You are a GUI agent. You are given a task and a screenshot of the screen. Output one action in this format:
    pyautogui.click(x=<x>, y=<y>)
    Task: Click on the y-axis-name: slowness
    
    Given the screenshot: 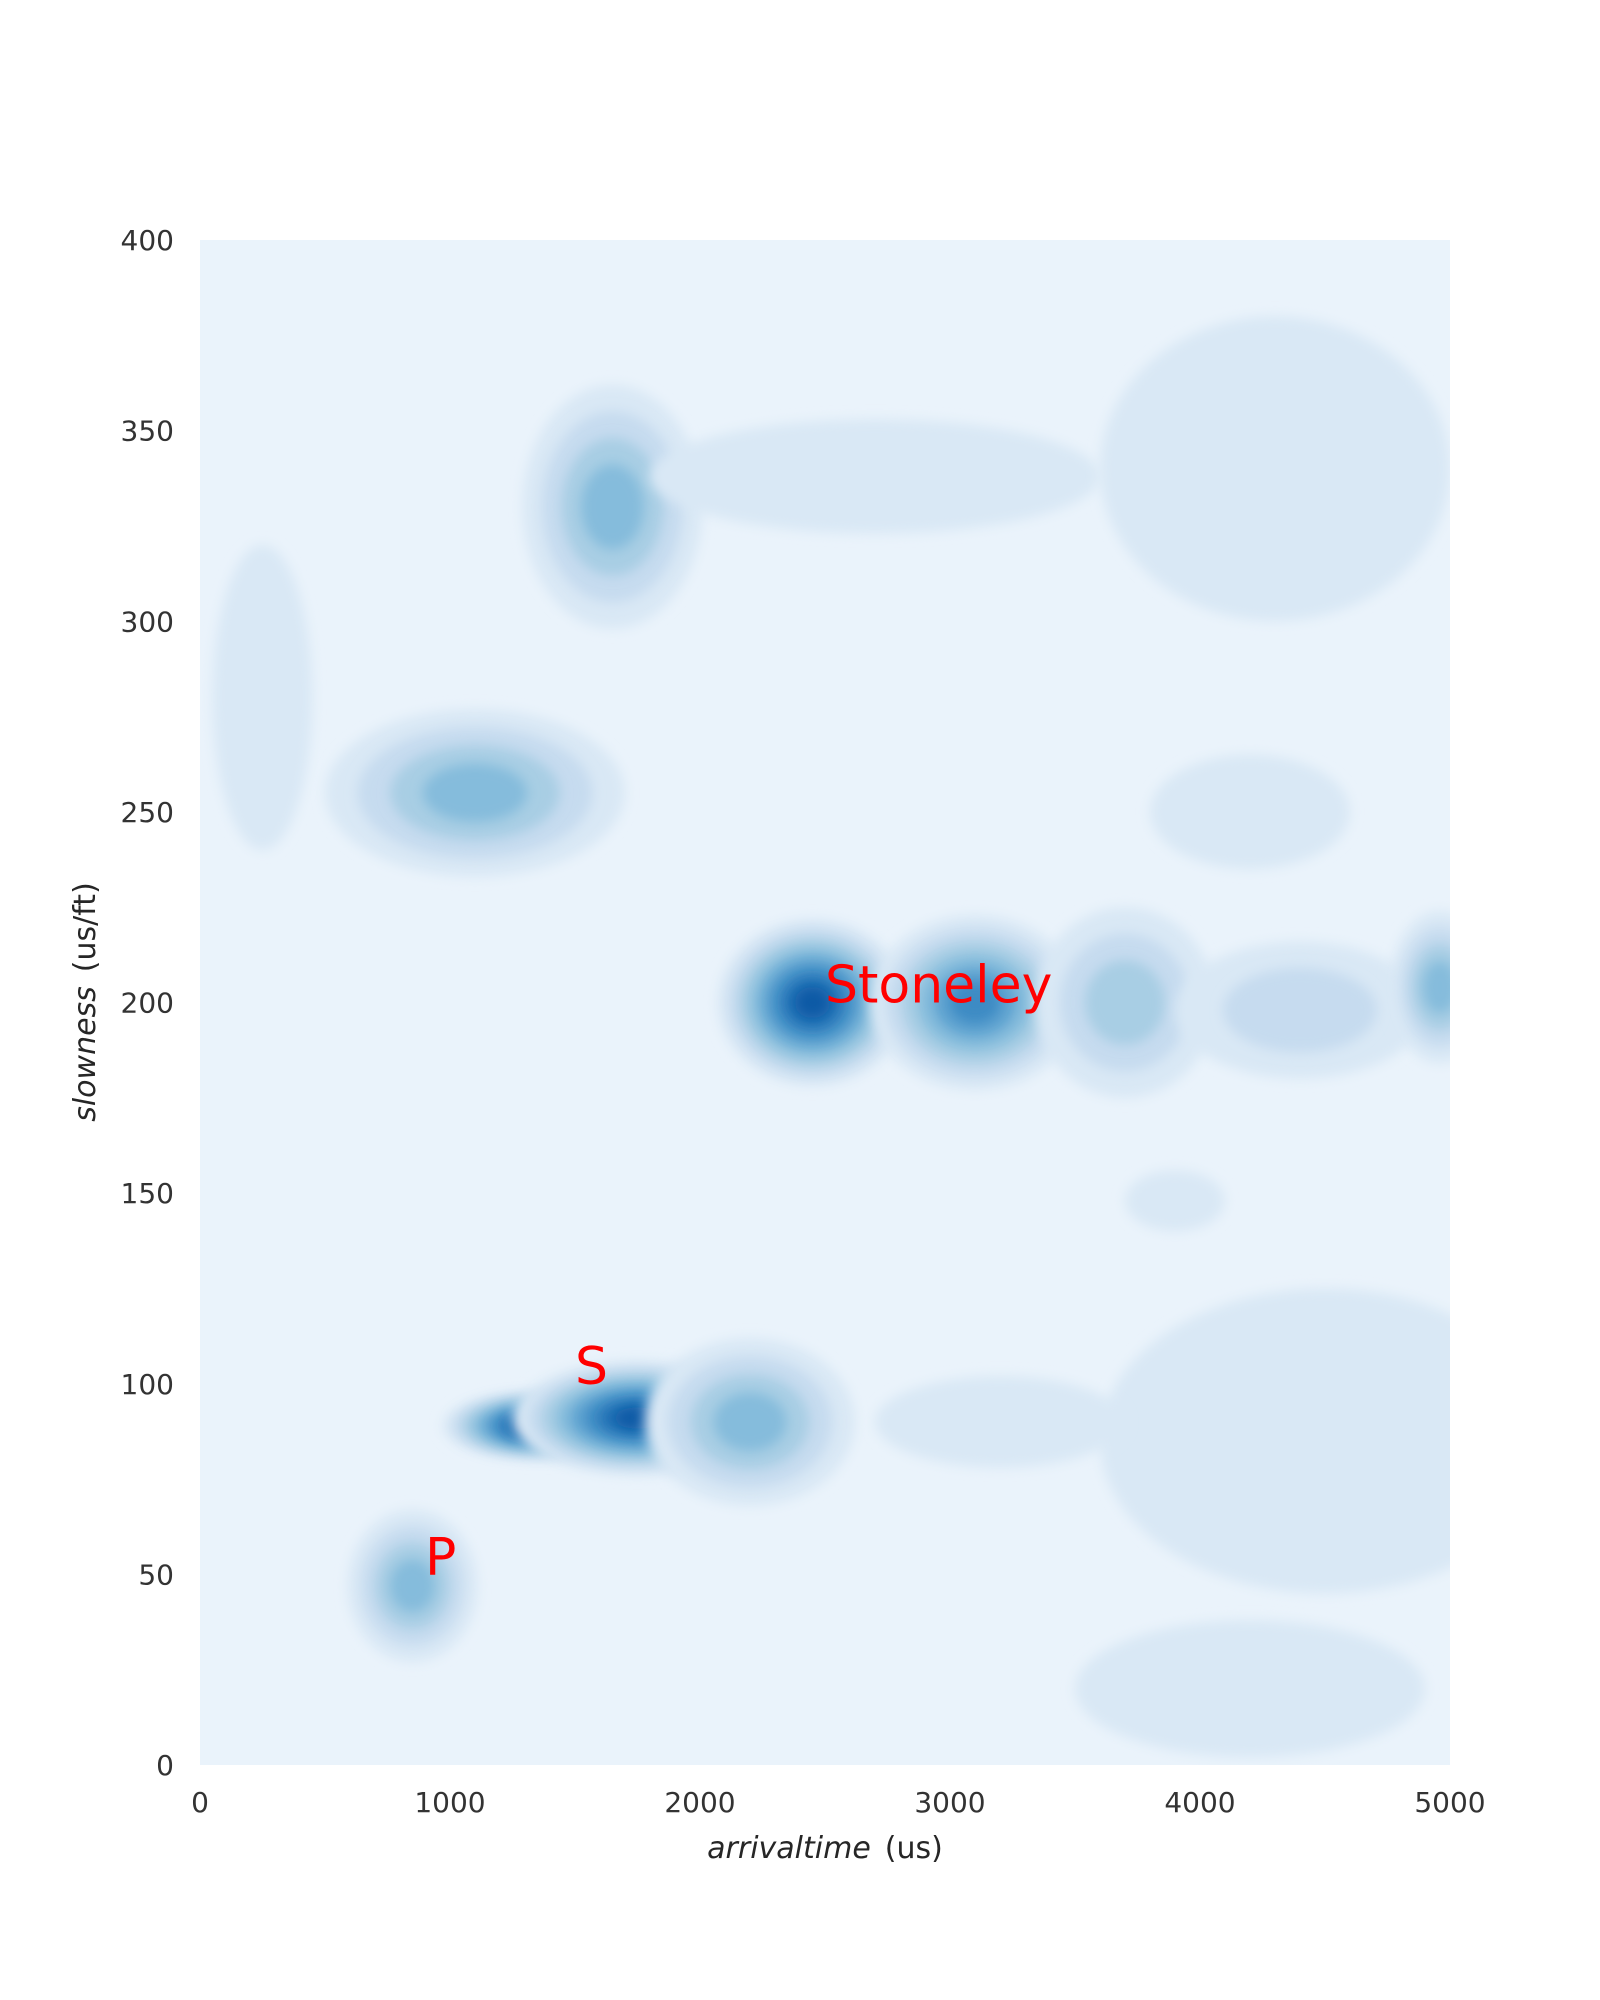 What is the action you would take?
    pyautogui.click(x=85, y=1054)
    